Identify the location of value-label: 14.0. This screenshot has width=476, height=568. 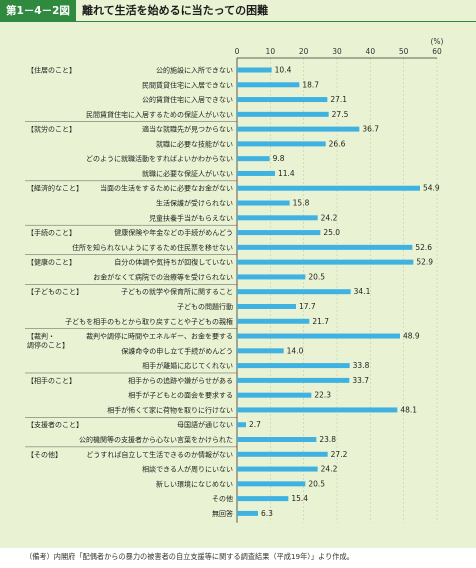
(295, 350).